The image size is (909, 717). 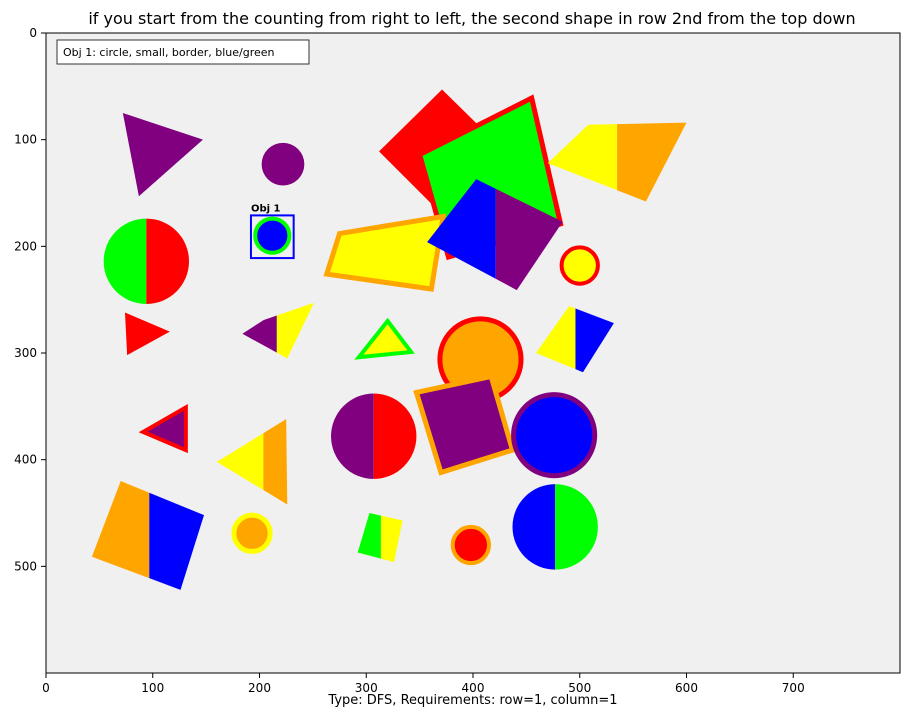 What do you see at coordinates (473, 688) in the screenshot?
I see `x-tick-label: 400` at bounding box center [473, 688].